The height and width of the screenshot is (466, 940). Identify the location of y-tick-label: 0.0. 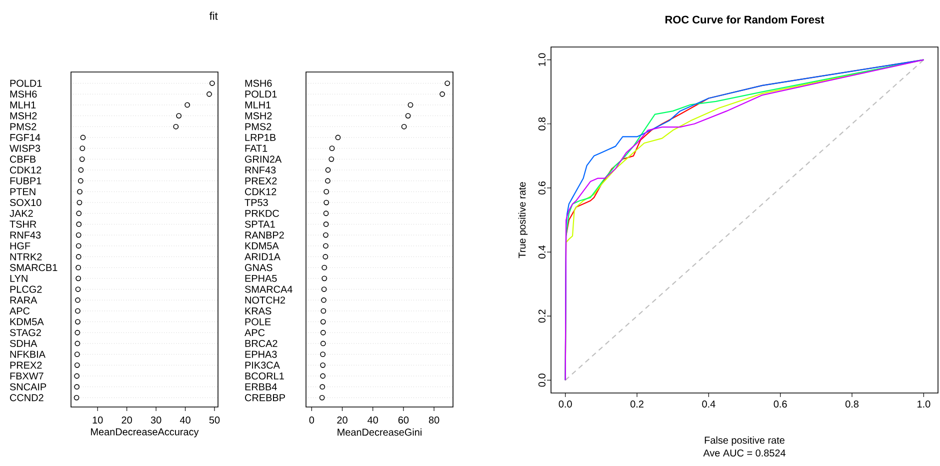
(542, 380).